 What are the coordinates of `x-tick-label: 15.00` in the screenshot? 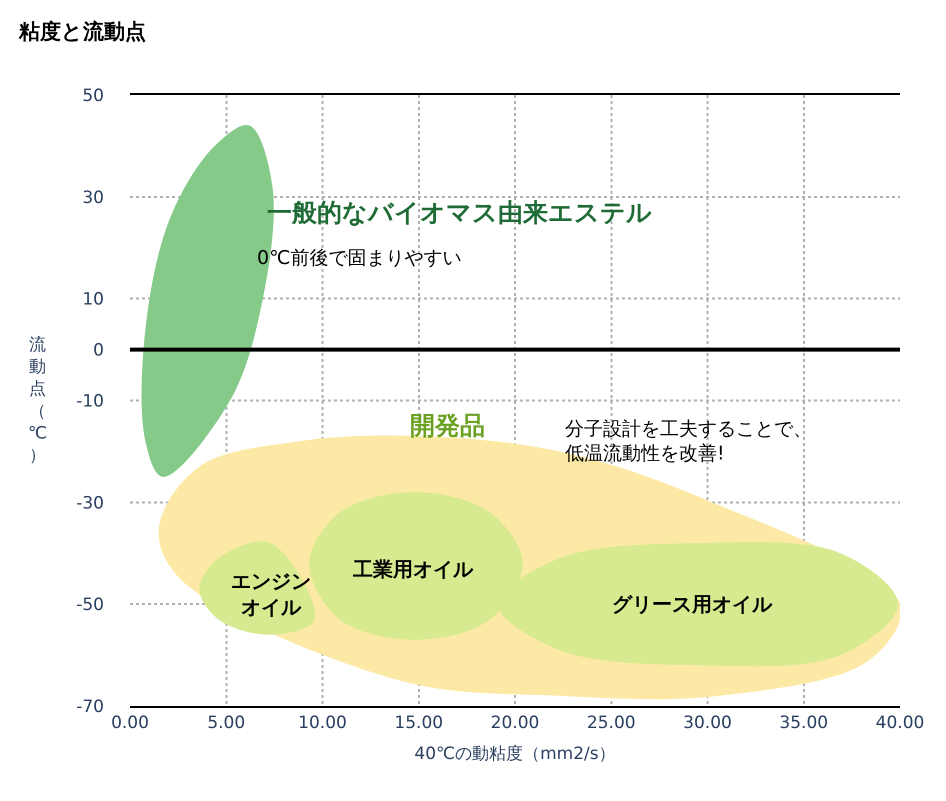 It's located at (419, 723).